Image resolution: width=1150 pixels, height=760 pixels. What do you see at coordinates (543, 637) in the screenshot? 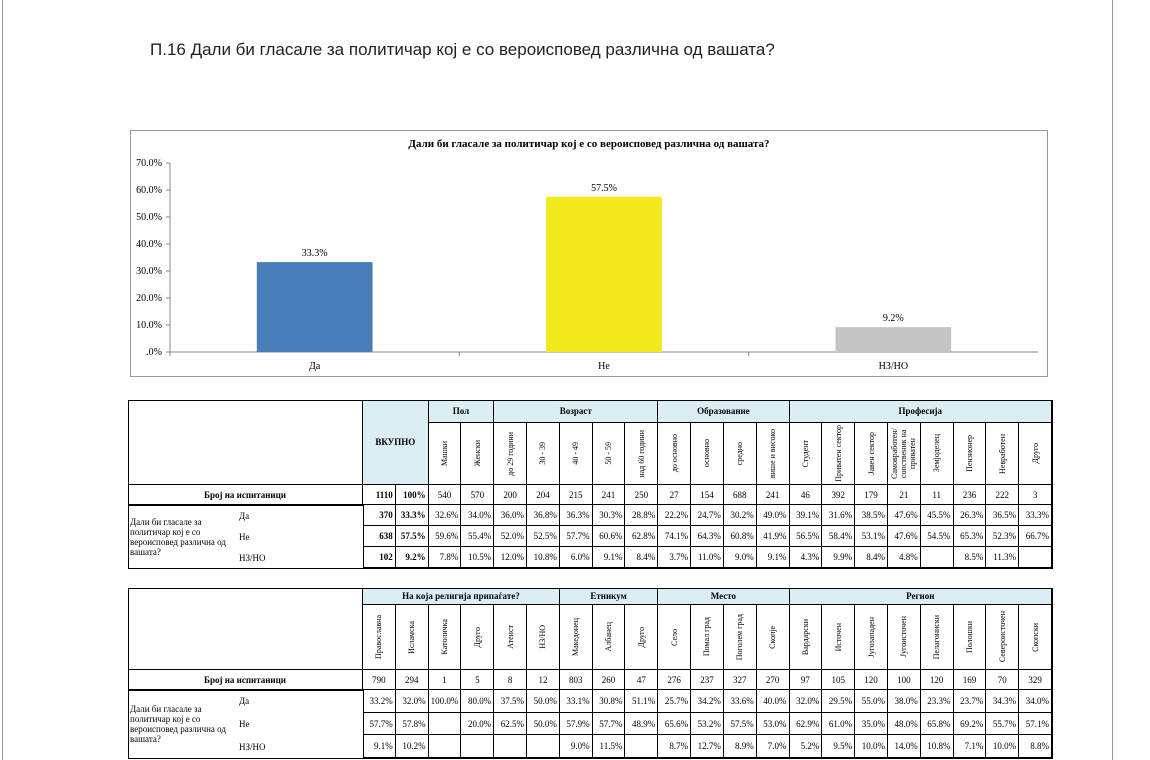
I see `column-header: НЗ/НО` at bounding box center [543, 637].